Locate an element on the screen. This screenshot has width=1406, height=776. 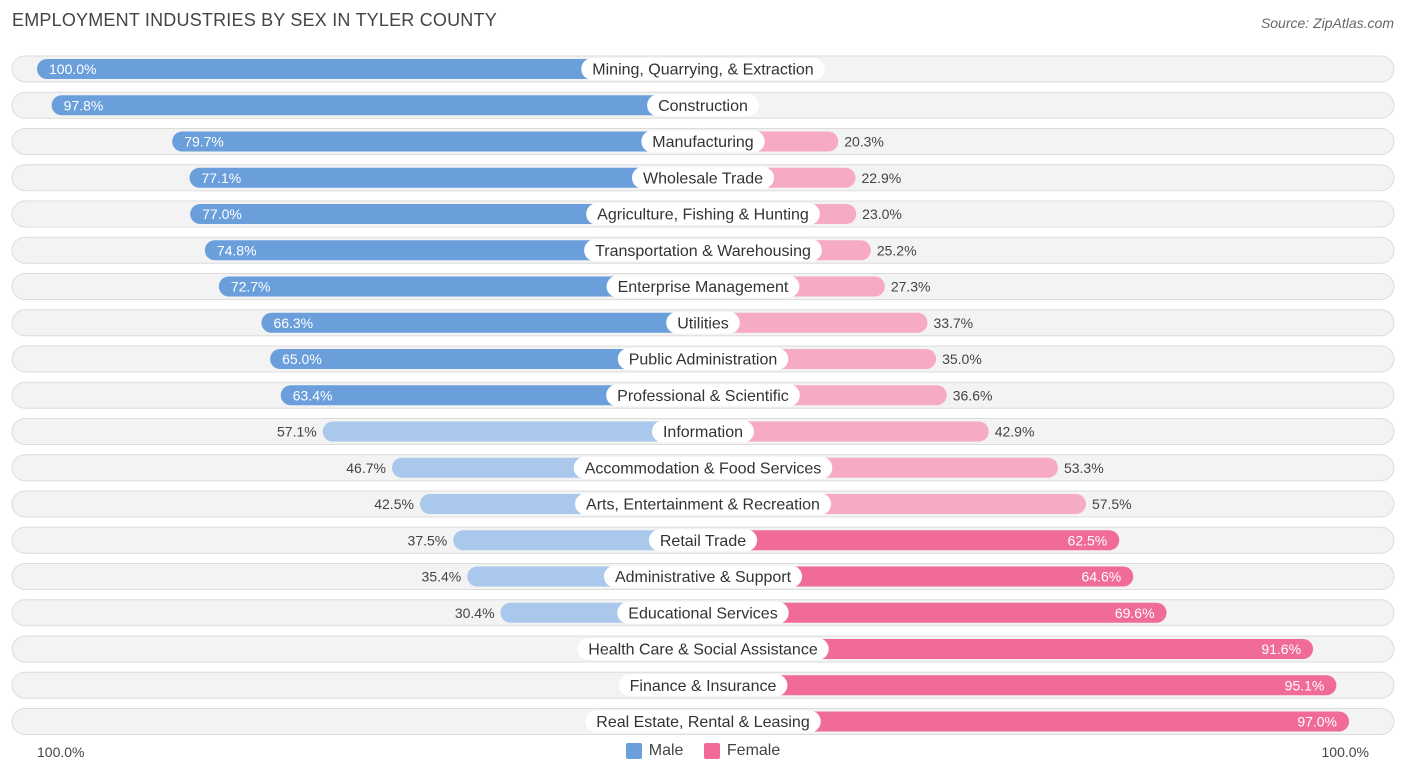
category-label-accommodation-food-services: Accommodation & Food Services is located at coordinates (703, 468).